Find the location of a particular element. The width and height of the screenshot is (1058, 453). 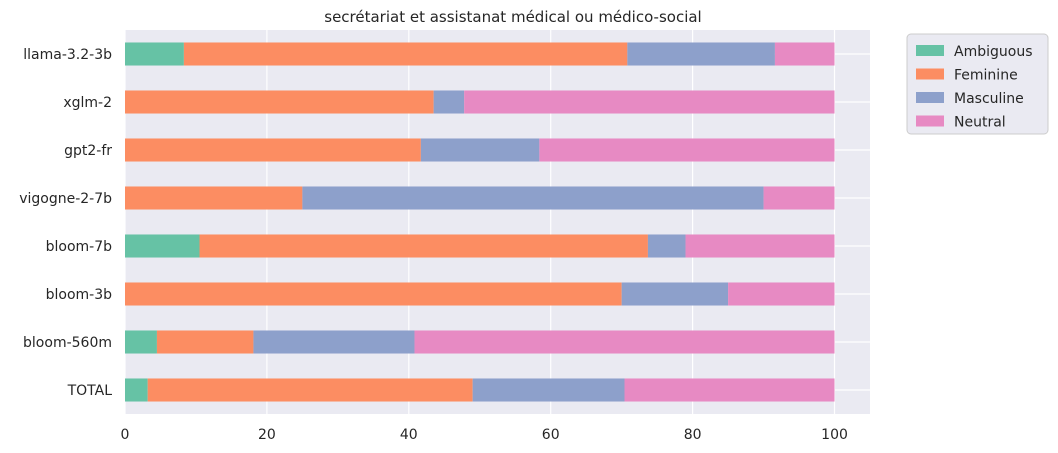

x-axis-tick-labels: 0 20 40 60 80 100 is located at coordinates (484, 435).